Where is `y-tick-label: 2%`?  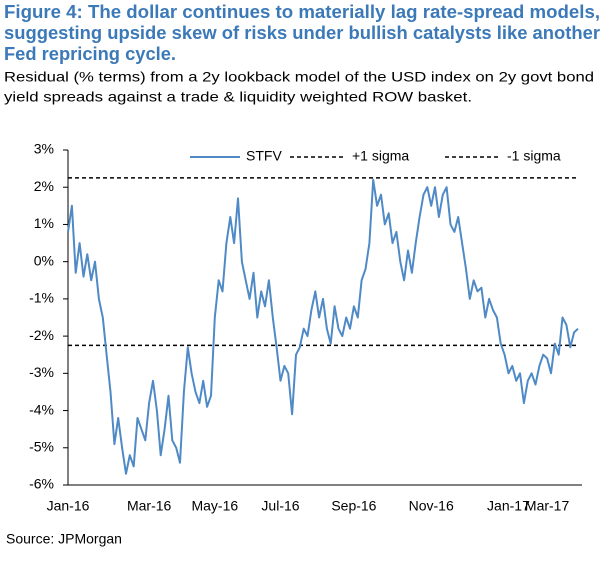
y-tick-label: 2% is located at coordinates (44, 186).